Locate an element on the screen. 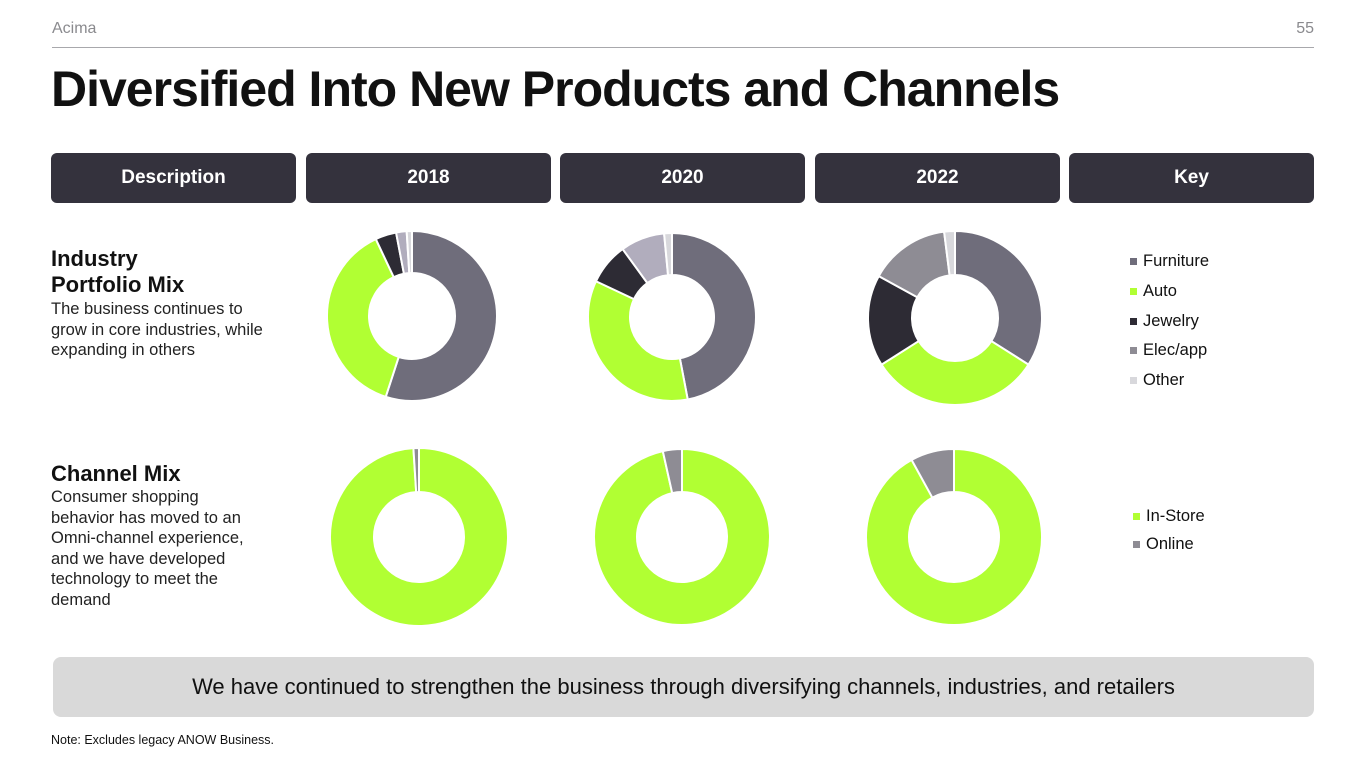  header-divider is located at coordinates (683, 47).